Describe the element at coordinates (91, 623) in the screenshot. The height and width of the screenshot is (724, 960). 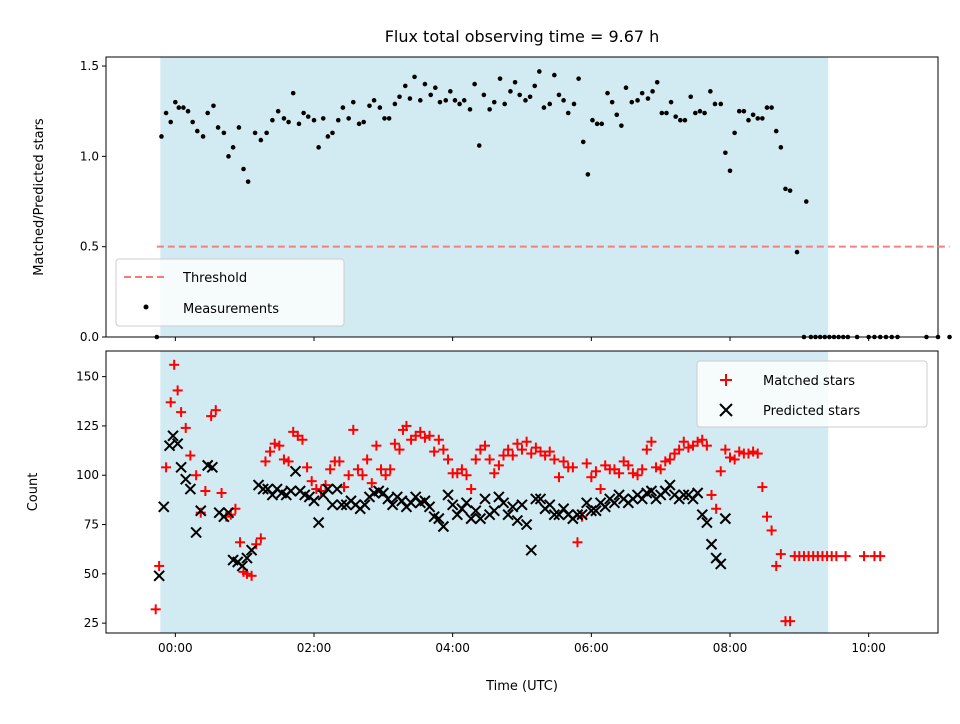
I see `y-tick-label: 25` at that location.